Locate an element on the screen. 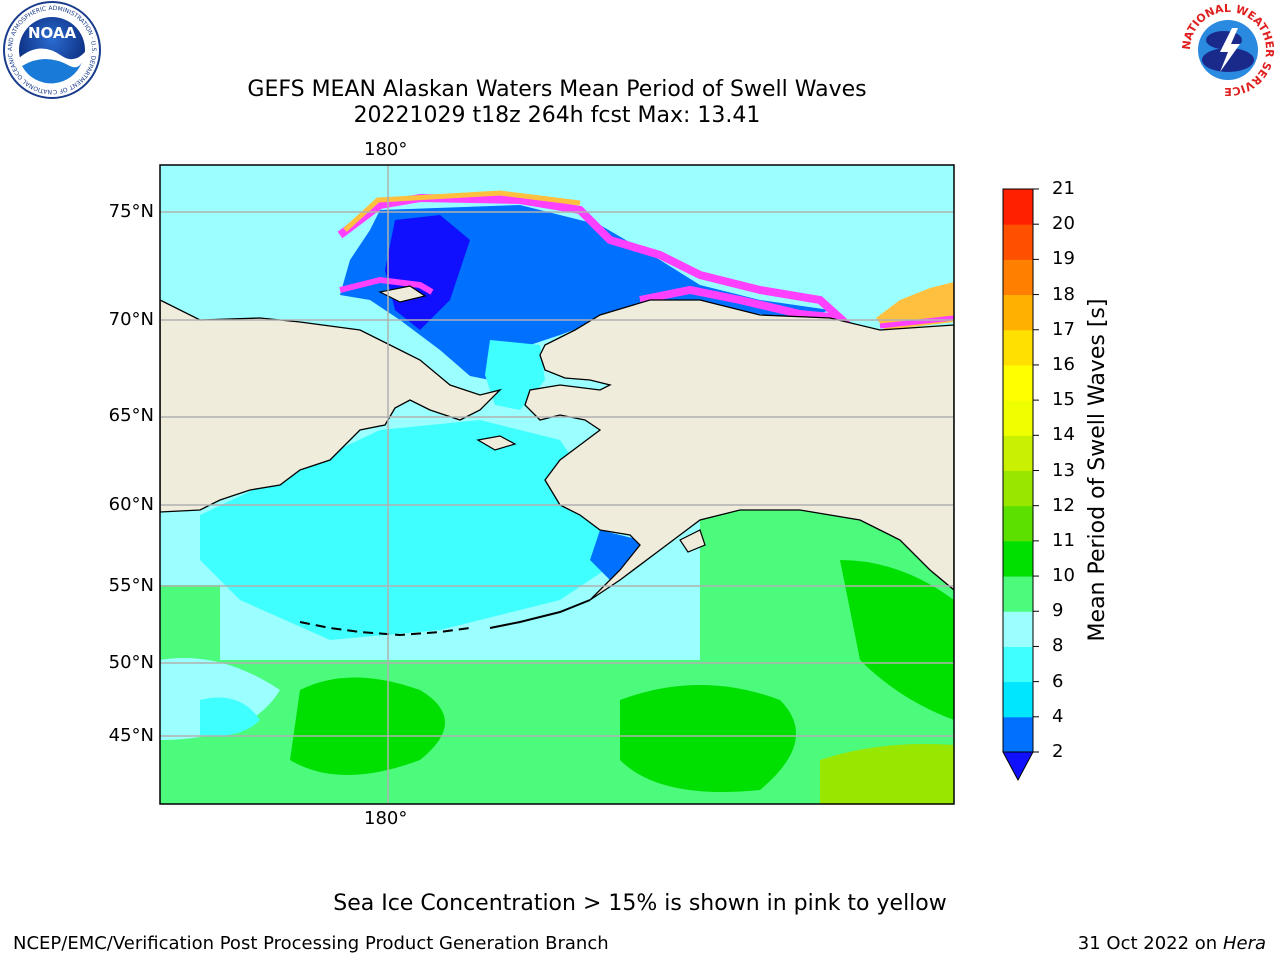 This screenshot has width=1280, height=960. colorbar-tick-label: 2 is located at coordinates (1058, 751).